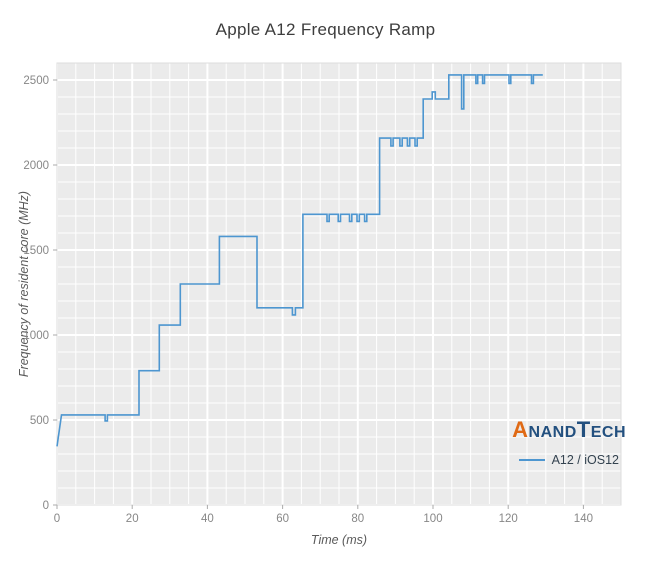  What do you see at coordinates (36, 251) in the screenshot?
I see `y-tick-label: 1500` at bounding box center [36, 251].